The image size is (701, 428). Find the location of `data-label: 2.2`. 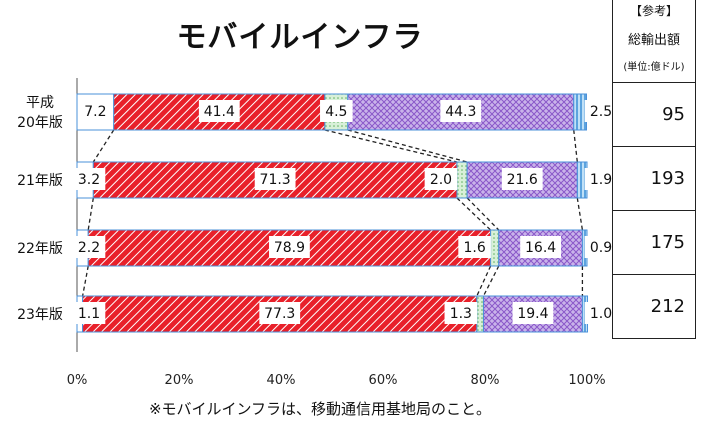

data-label: 2.2 is located at coordinates (89, 247).